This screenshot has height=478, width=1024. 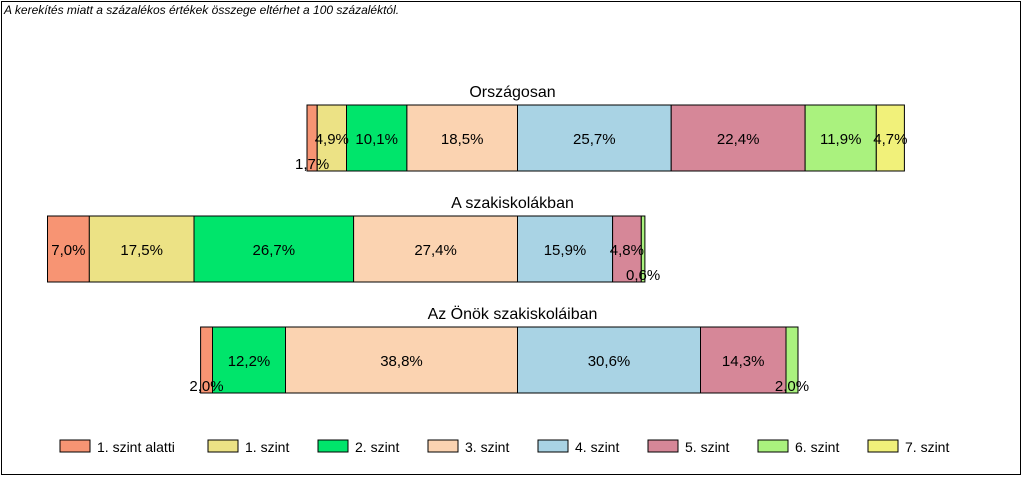 I want to click on category-label-1: Országosan, so click(x=512, y=92).